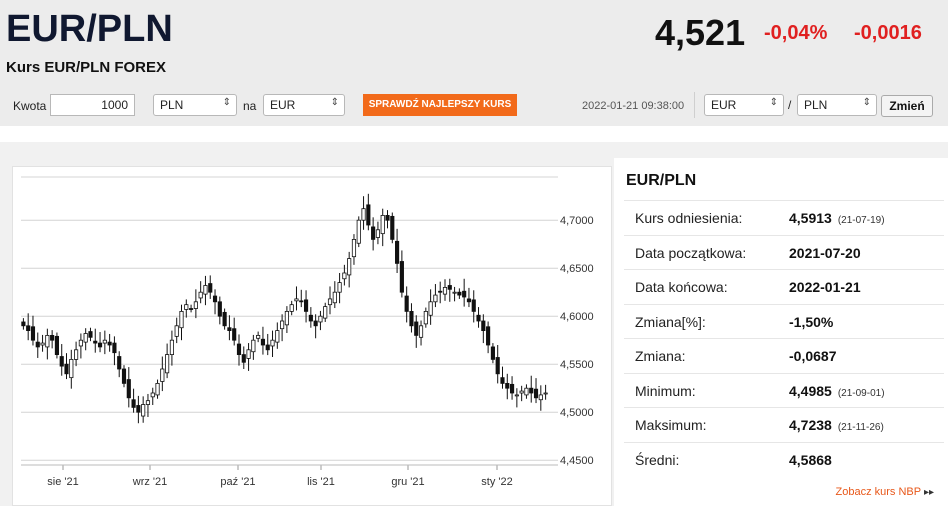 Image resolution: width=948 pixels, height=512 pixels. What do you see at coordinates (861, 220) in the screenshot?
I see `stats-date: (21-07-19)` at bounding box center [861, 220].